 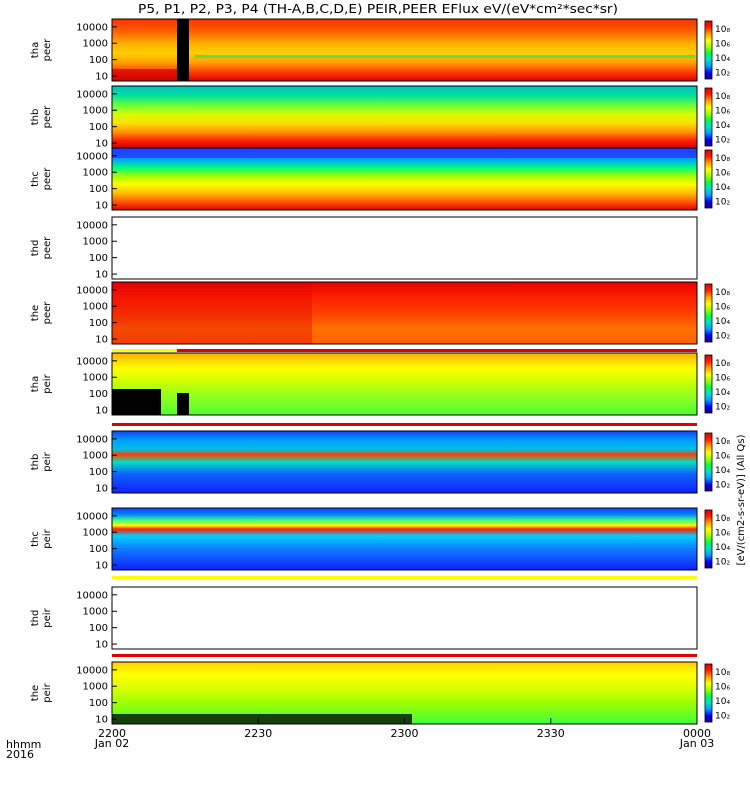 I want to click on panel-thc-peir: 10 100 1000 10000 thc peir 10₂ 10₄ 10₆ 10₈, so click(x=380, y=543).